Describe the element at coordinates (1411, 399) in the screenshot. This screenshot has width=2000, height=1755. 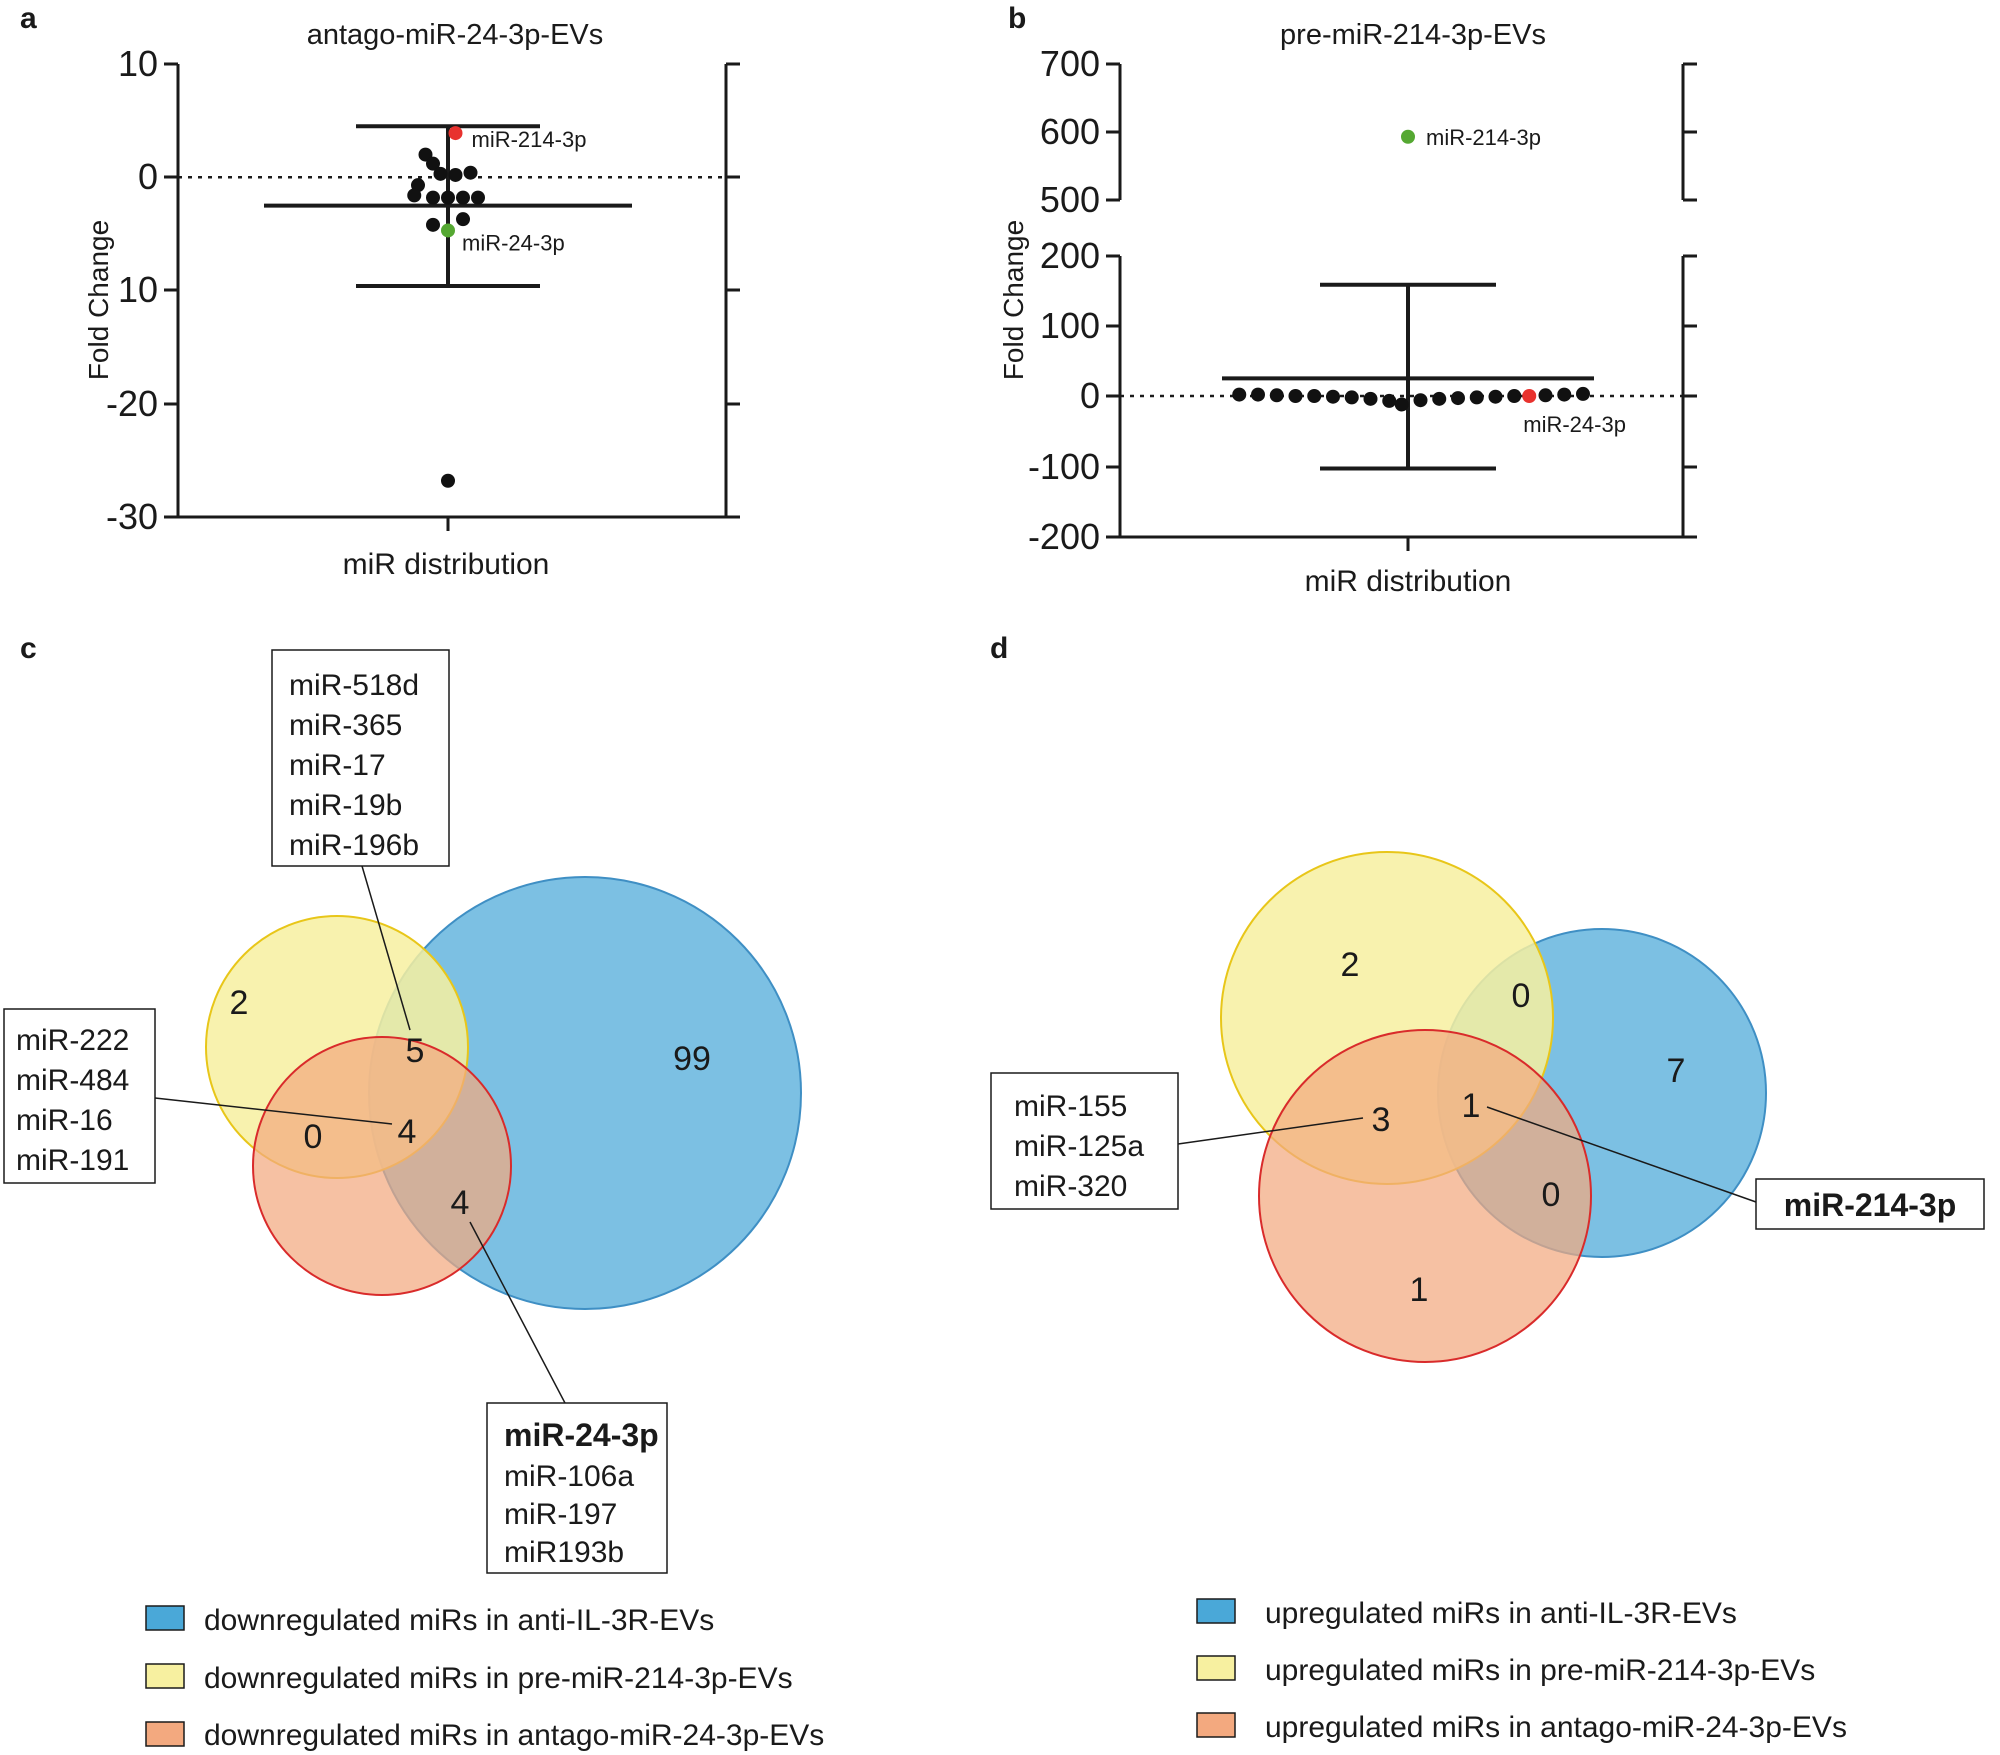
I see `chart-b-points` at that location.